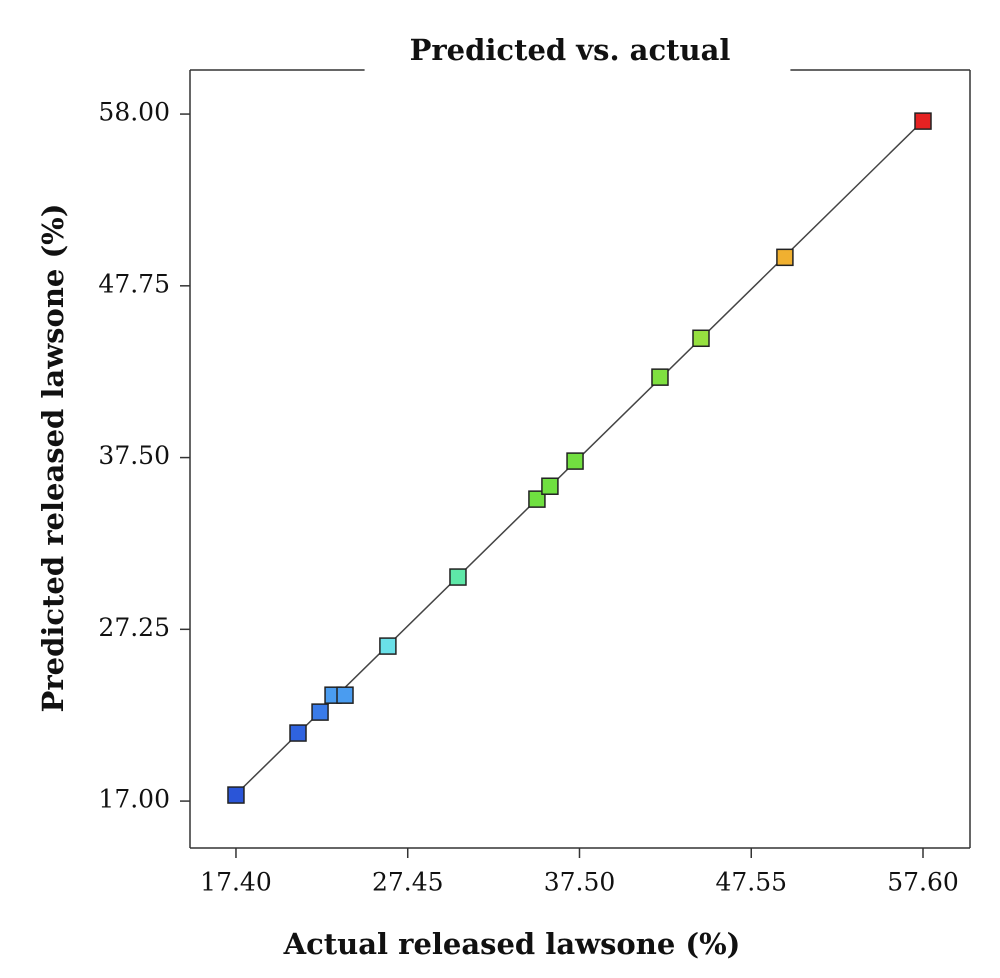  Describe the element at coordinates (570, 50) in the screenshot. I see `chart-title: Predicted vs. actual` at that location.